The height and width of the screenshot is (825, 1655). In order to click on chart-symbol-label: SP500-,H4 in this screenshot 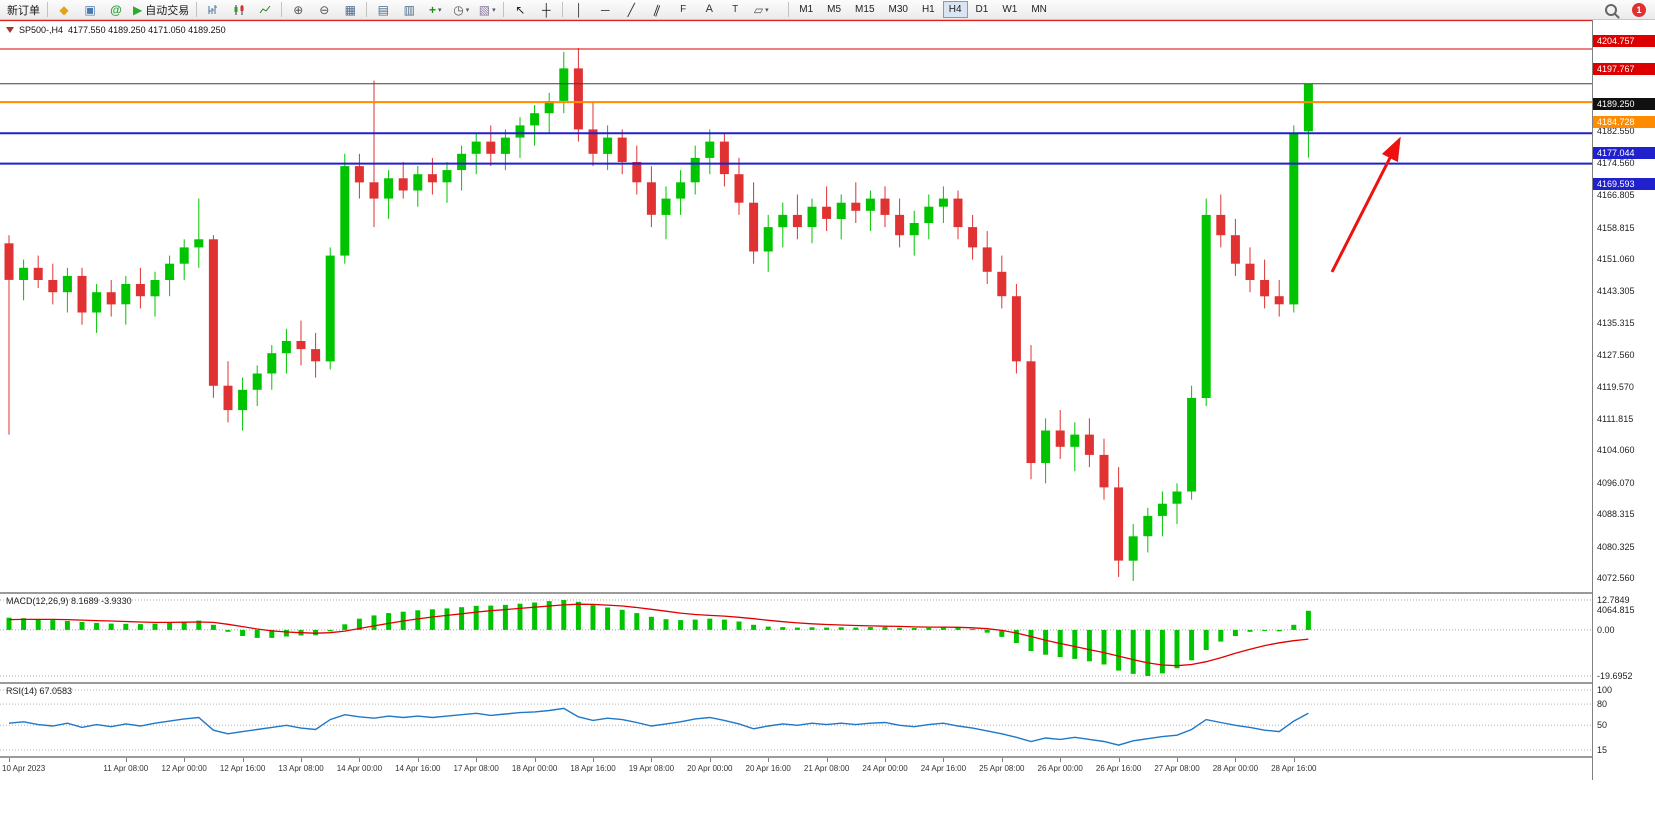, I will do `click(41, 30)`.